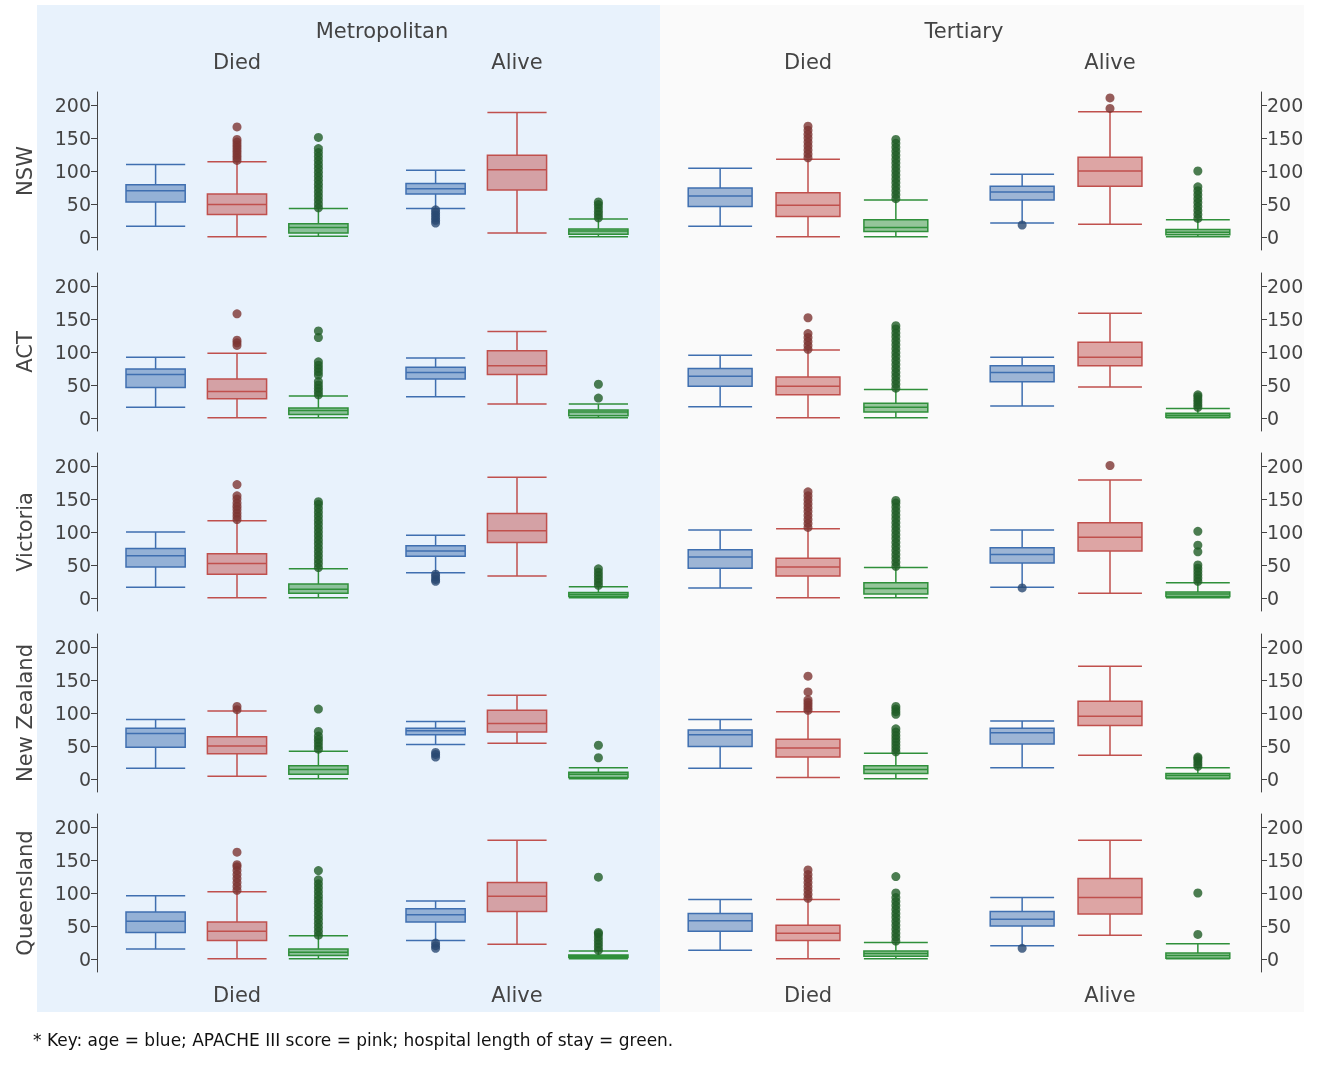 This screenshot has width=1336, height=1066. What do you see at coordinates (24, 893) in the screenshot?
I see `y-axis-title: Queensland` at bounding box center [24, 893].